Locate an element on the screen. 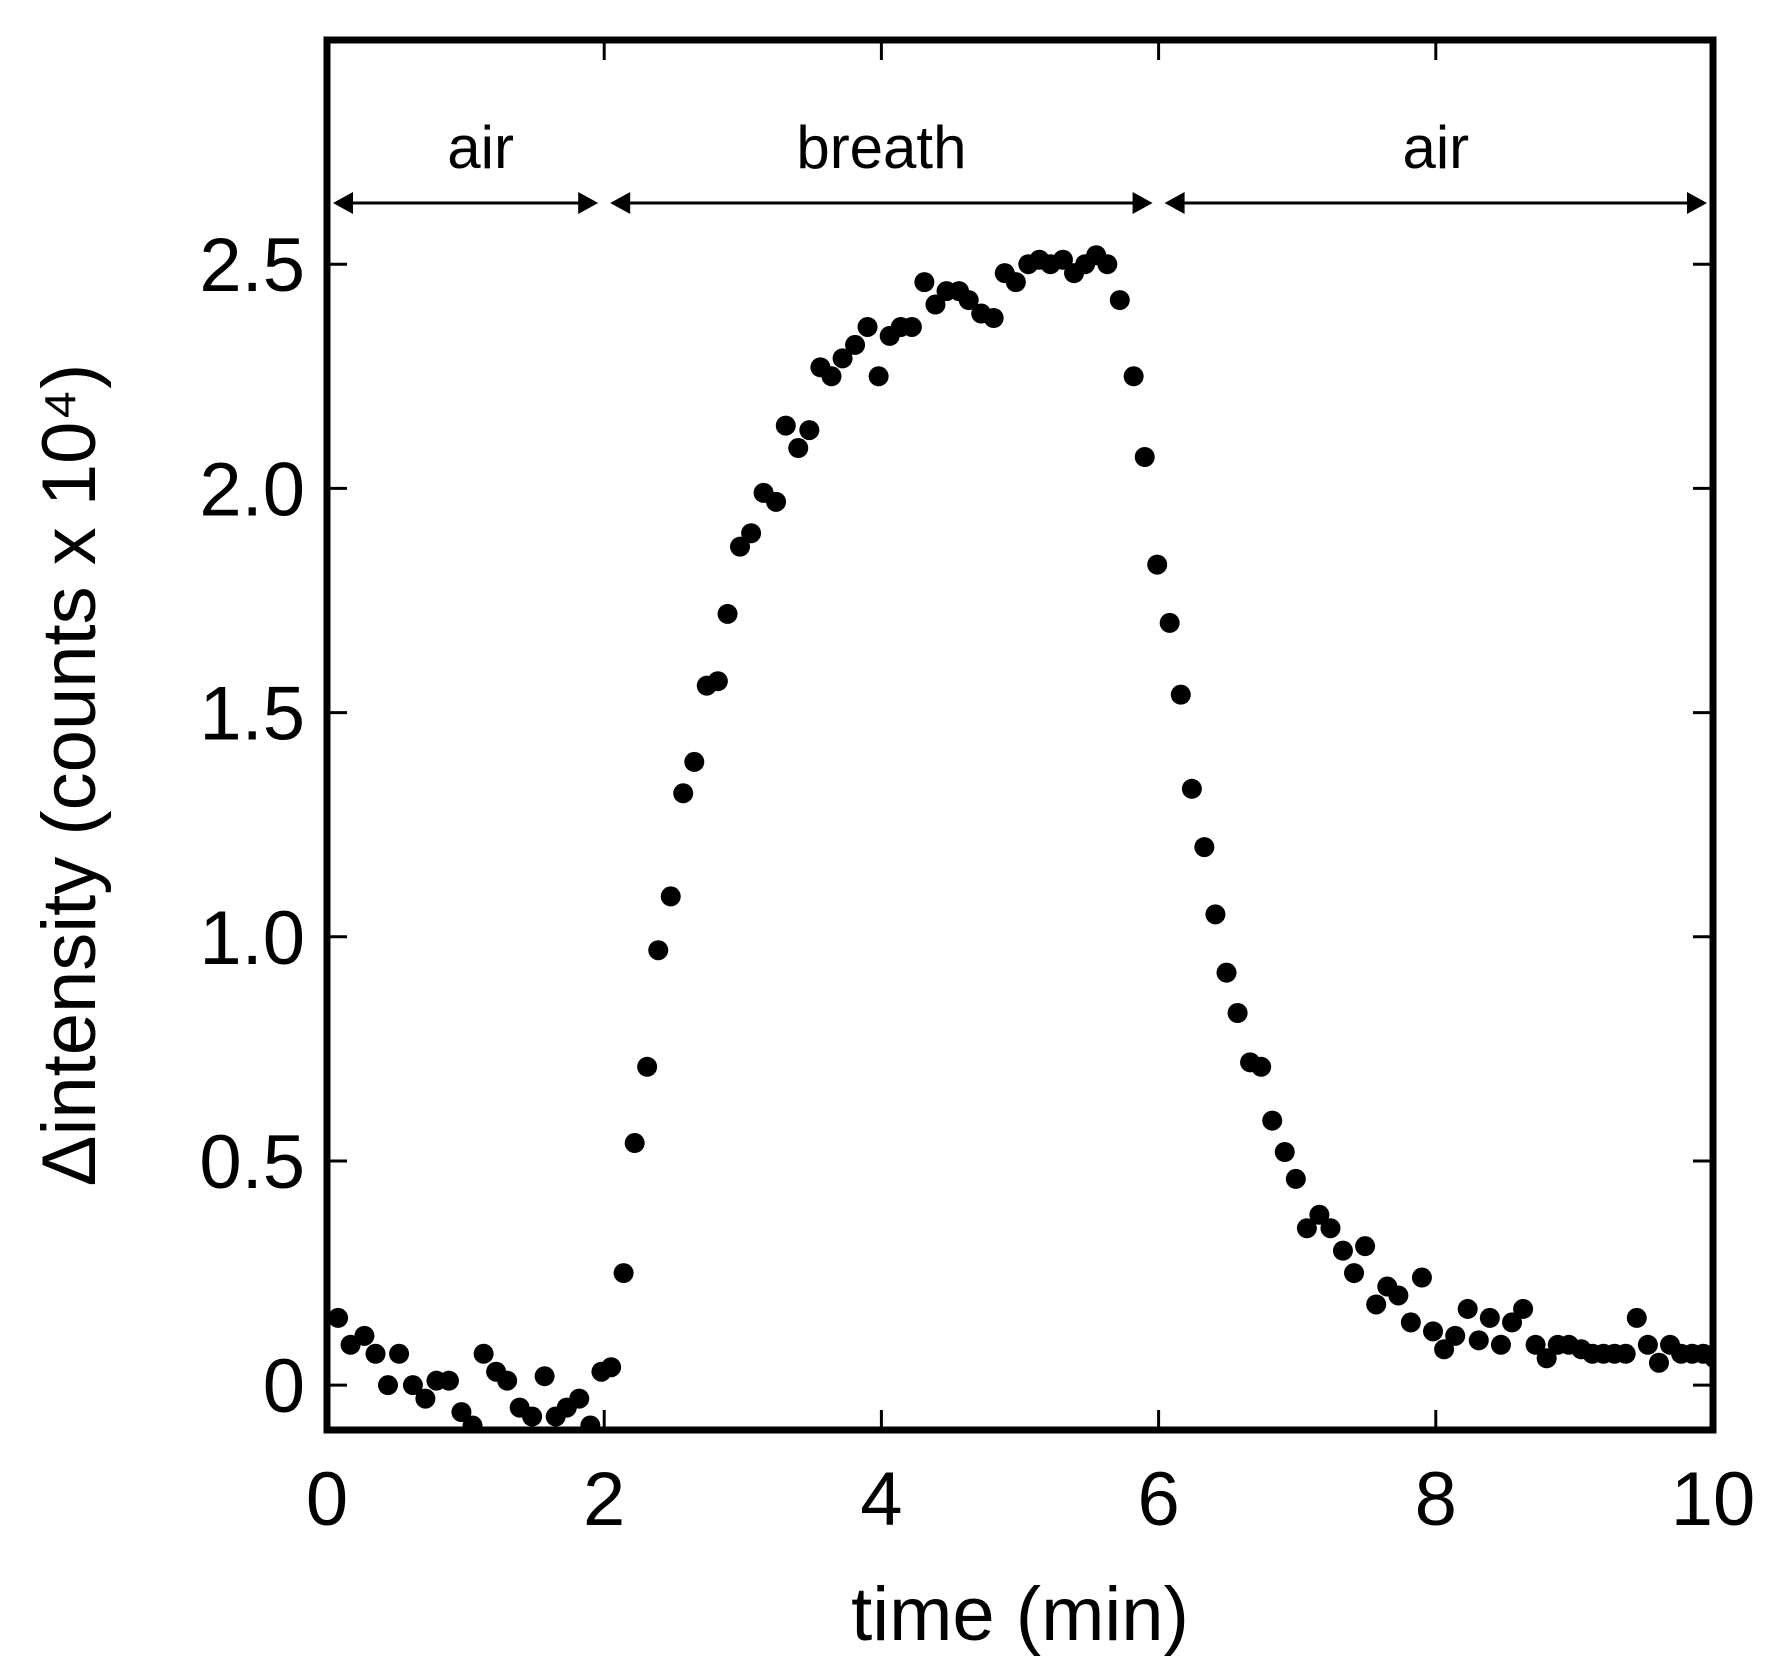 This screenshot has width=1777, height=1679. x-axis-title: time (min) is located at coordinates (1020, 1614).